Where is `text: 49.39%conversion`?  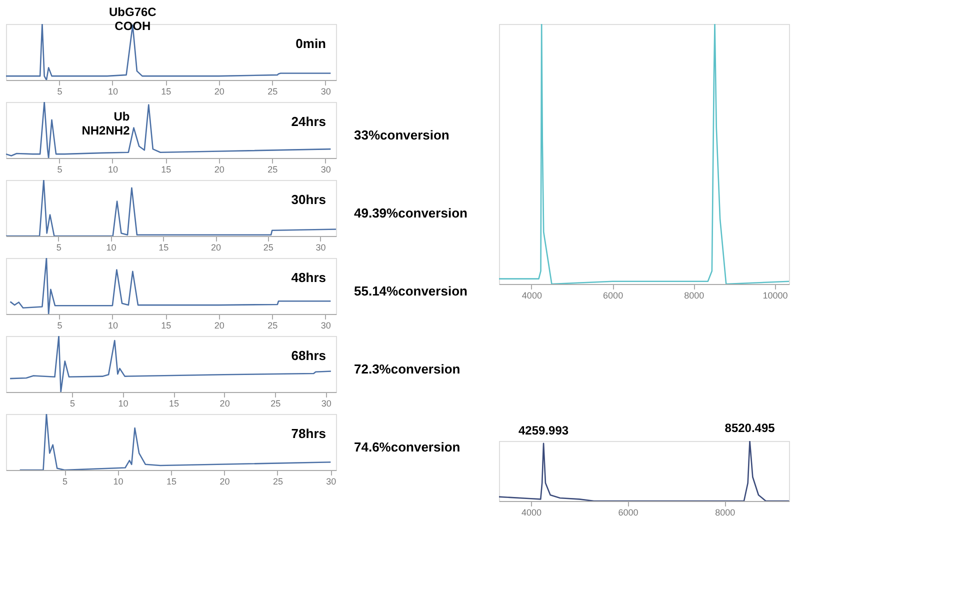 text: 49.39%conversion is located at coordinates (411, 213).